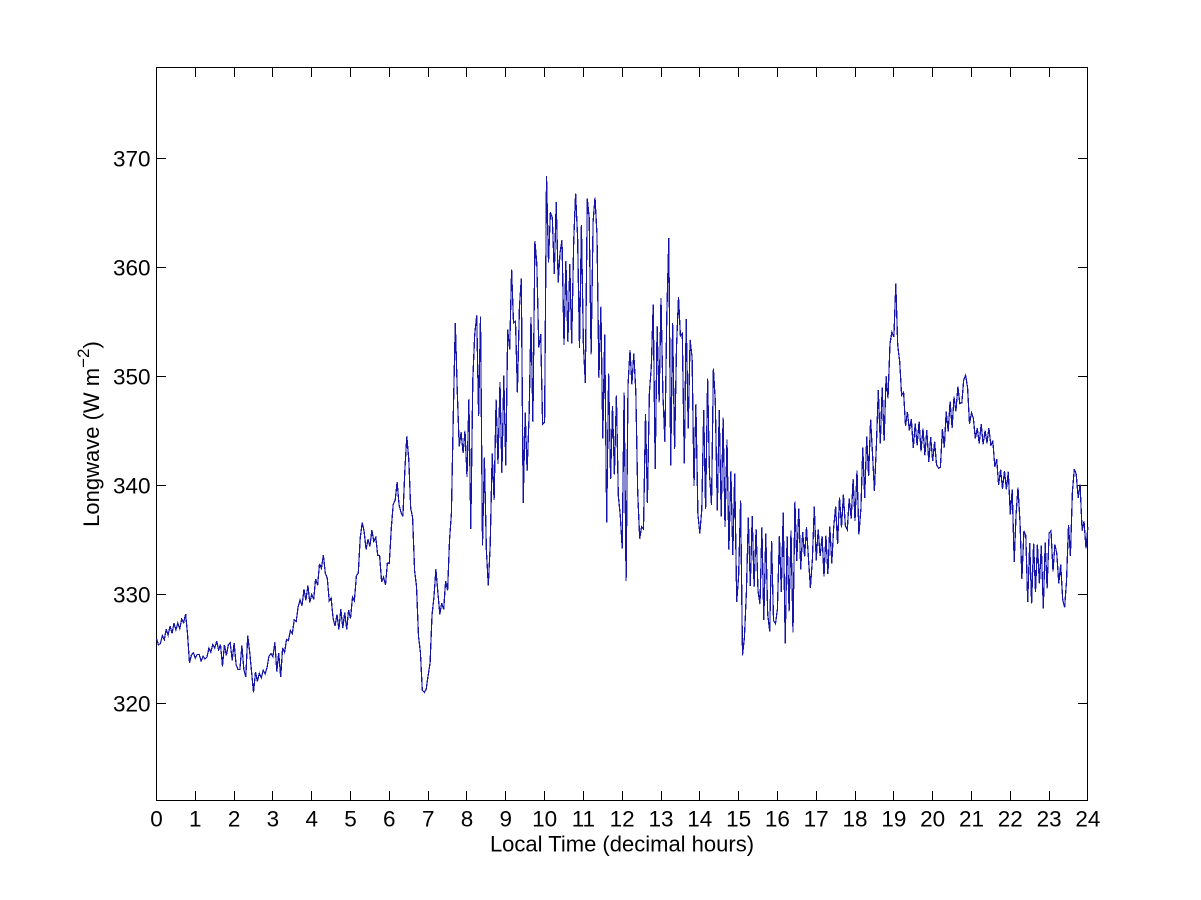  Describe the element at coordinates (1049, 818) in the screenshot. I see `svg-text: 23` at that location.